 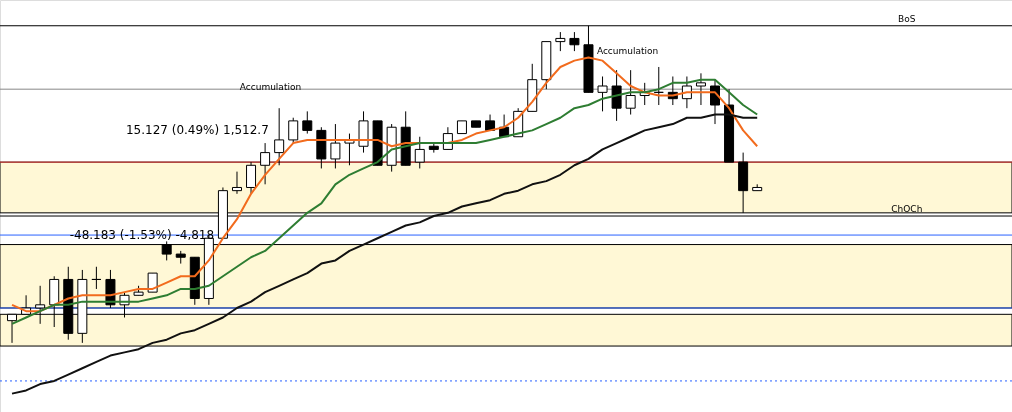 What do you see at coordinates (907, 18) in the screenshot?
I see `ref-line-label: BoS` at bounding box center [907, 18].